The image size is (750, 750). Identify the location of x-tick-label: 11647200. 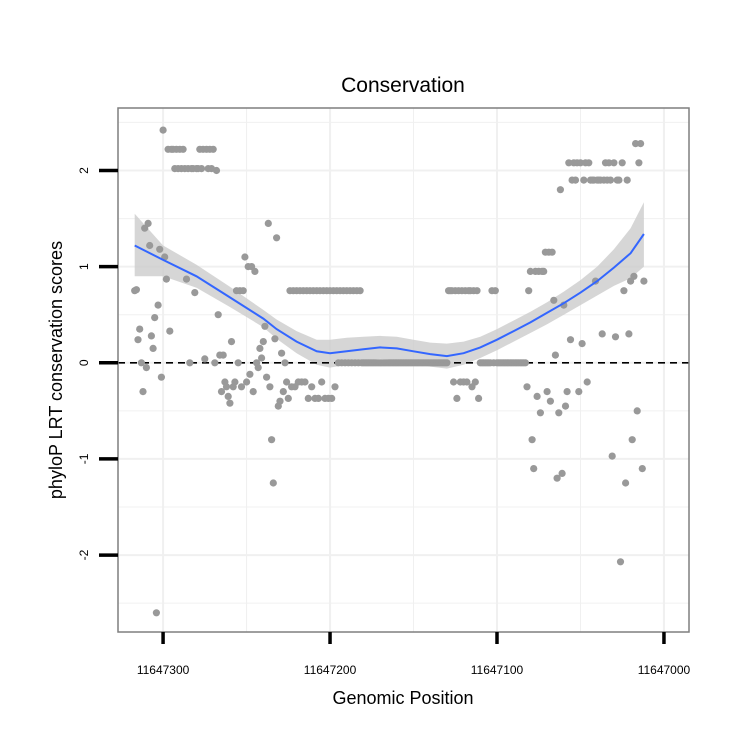
(330, 670).